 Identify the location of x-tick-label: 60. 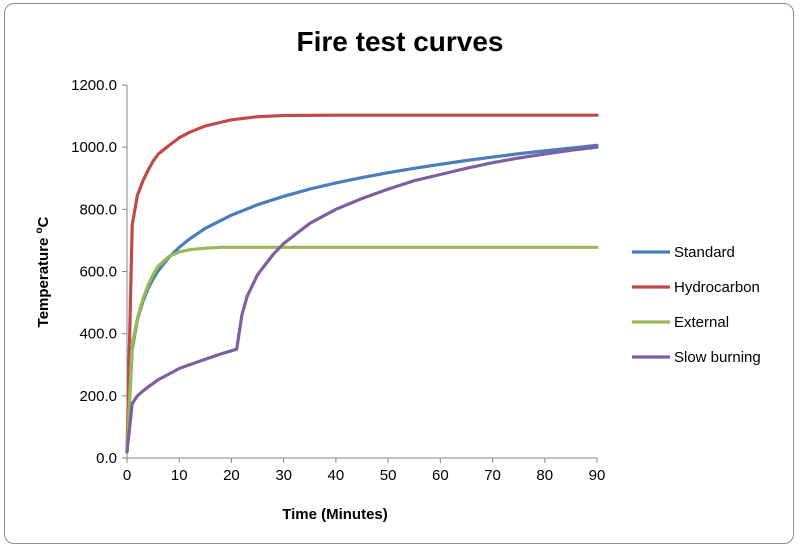
(440, 475).